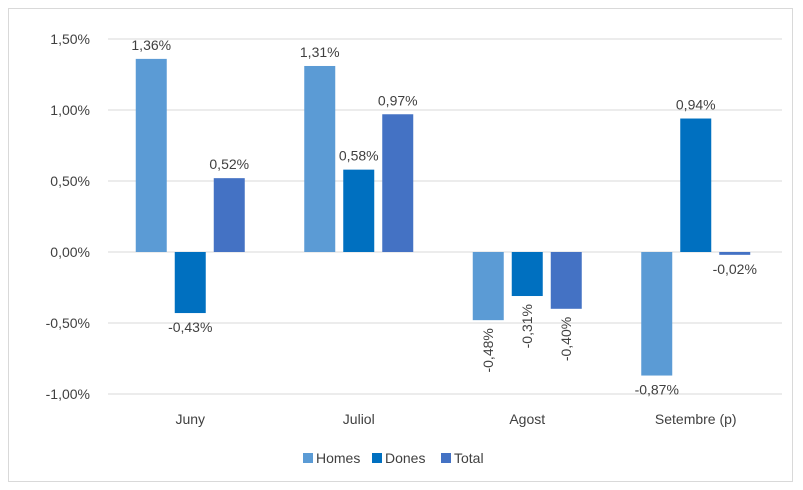  Describe the element at coordinates (151, 45) in the screenshot. I see `data-label: 1,36%` at that location.